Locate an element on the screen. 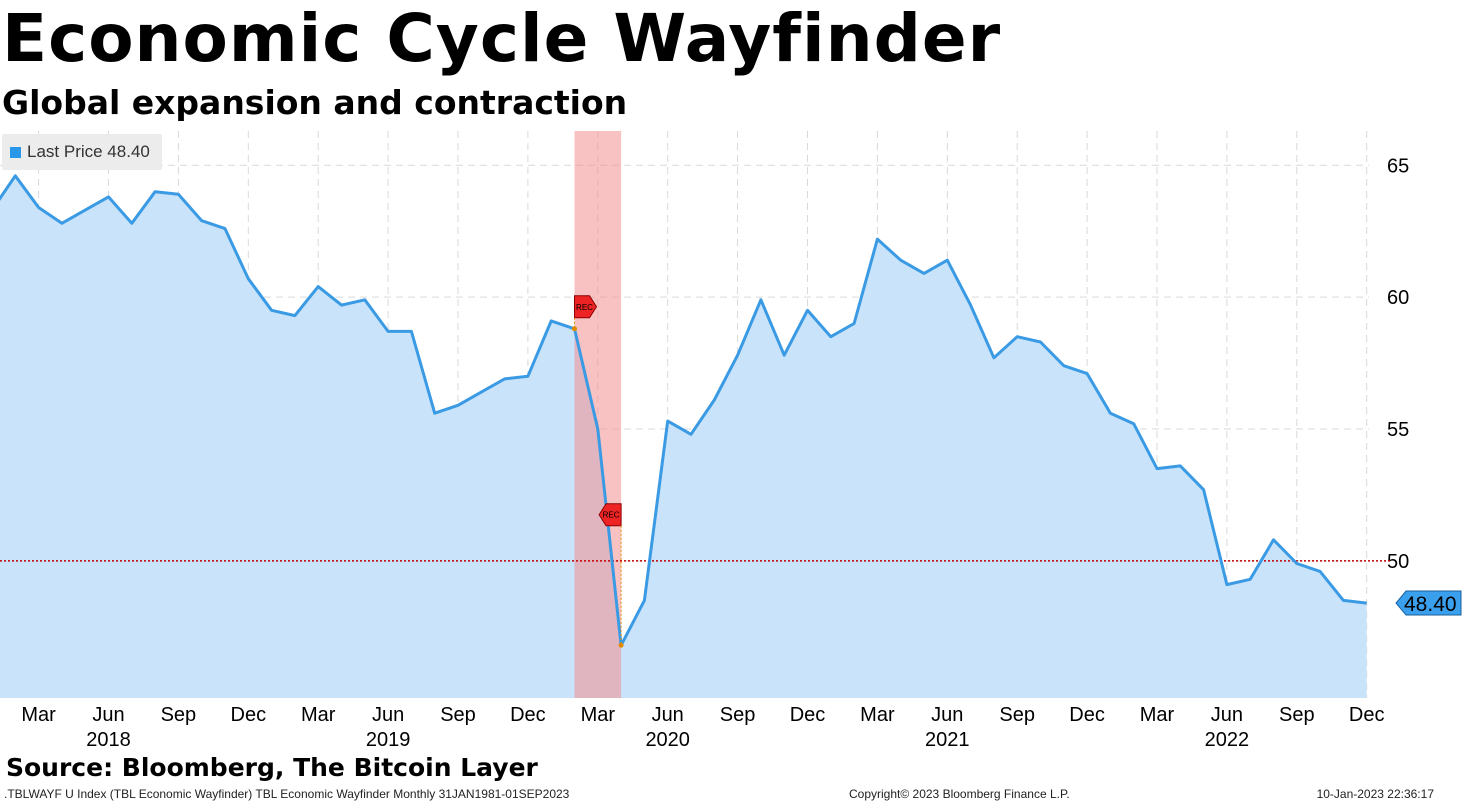 The height and width of the screenshot is (803, 1462). y-tick-label: 55 is located at coordinates (1398, 430).